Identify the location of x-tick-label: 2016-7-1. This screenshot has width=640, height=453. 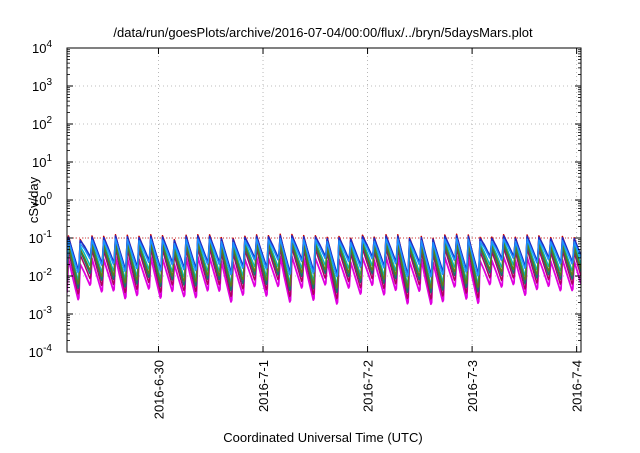
(263, 386).